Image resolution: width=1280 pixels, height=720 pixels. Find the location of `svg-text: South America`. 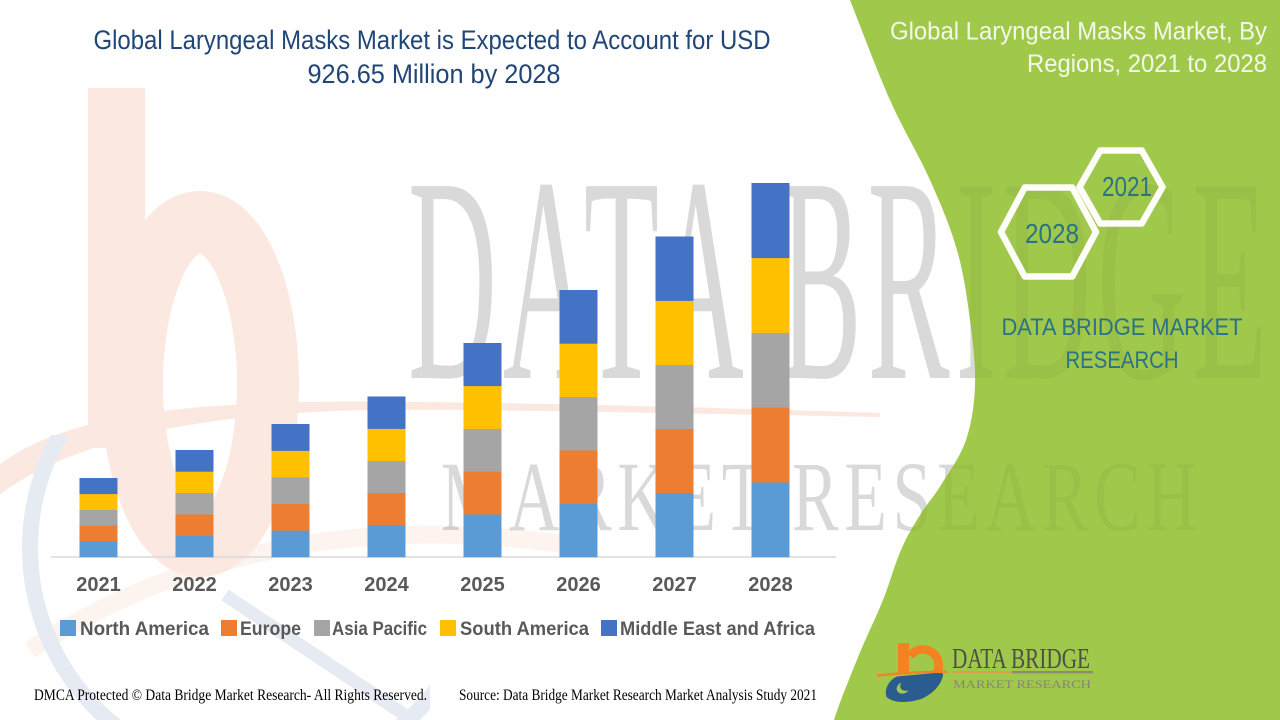

svg-text: South America is located at coordinates (524, 629).